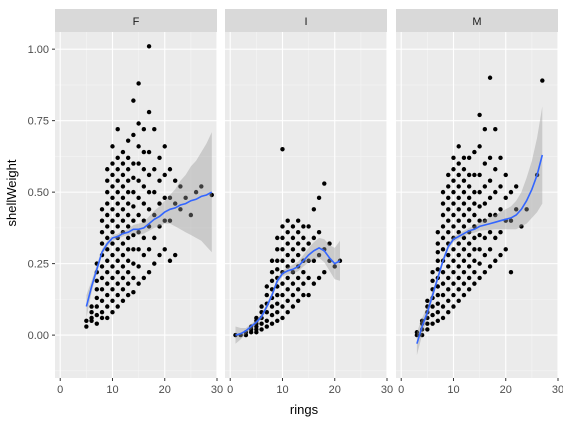  I want to click on smooth-line, so click(288, 291).